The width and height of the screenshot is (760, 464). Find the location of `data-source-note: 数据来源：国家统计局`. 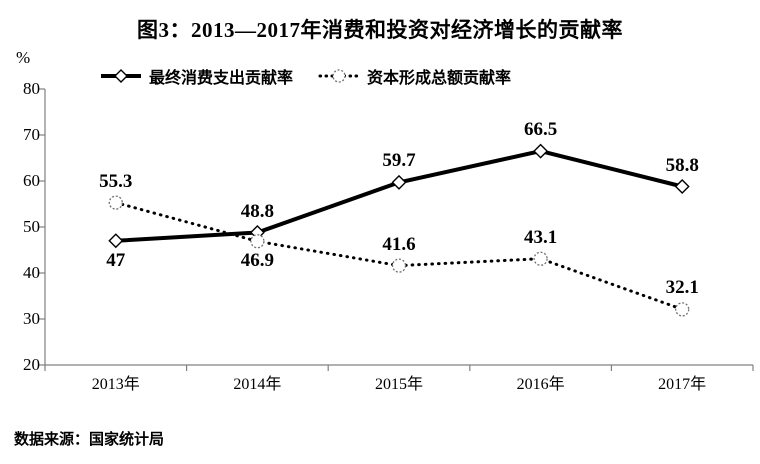

data-source-note: 数据来源：国家统计局 is located at coordinates (89, 439).